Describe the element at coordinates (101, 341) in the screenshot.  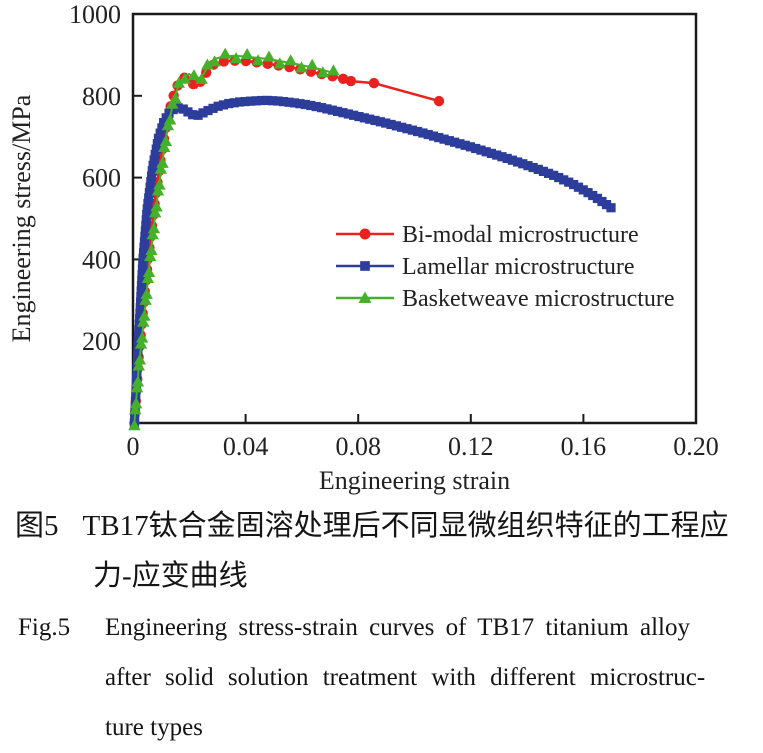
I see `y-tick-label: 200` at that location.